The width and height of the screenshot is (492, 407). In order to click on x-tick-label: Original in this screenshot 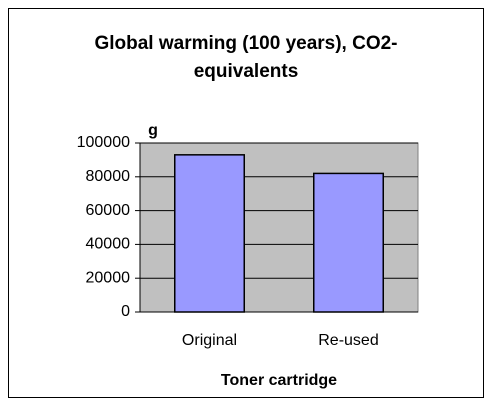, I will do `click(209, 340)`.